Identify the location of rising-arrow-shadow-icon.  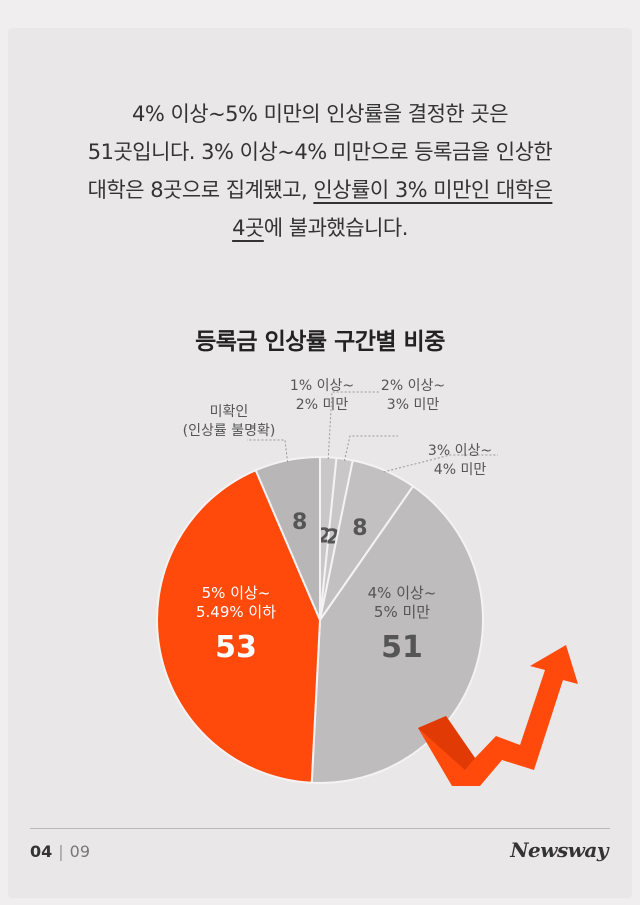
(446, 743).